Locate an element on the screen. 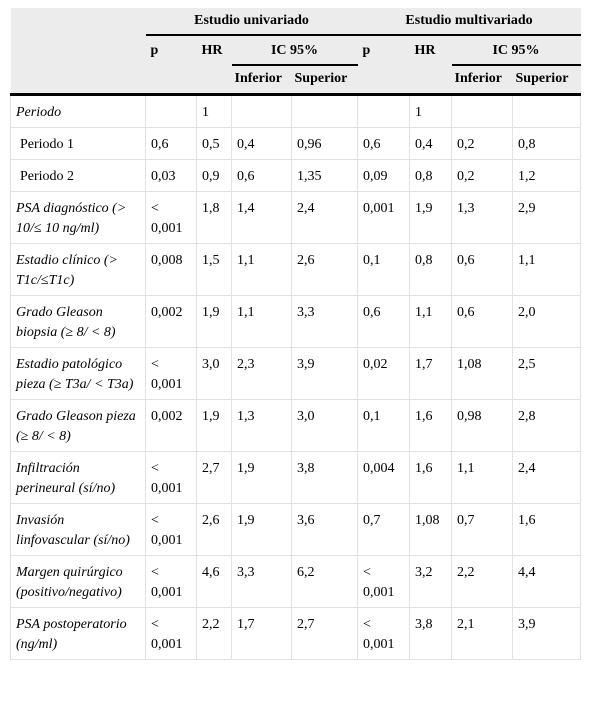 This screenshot has width=590, height=702. cell: 4,6 is located at coordinates (214, 581).